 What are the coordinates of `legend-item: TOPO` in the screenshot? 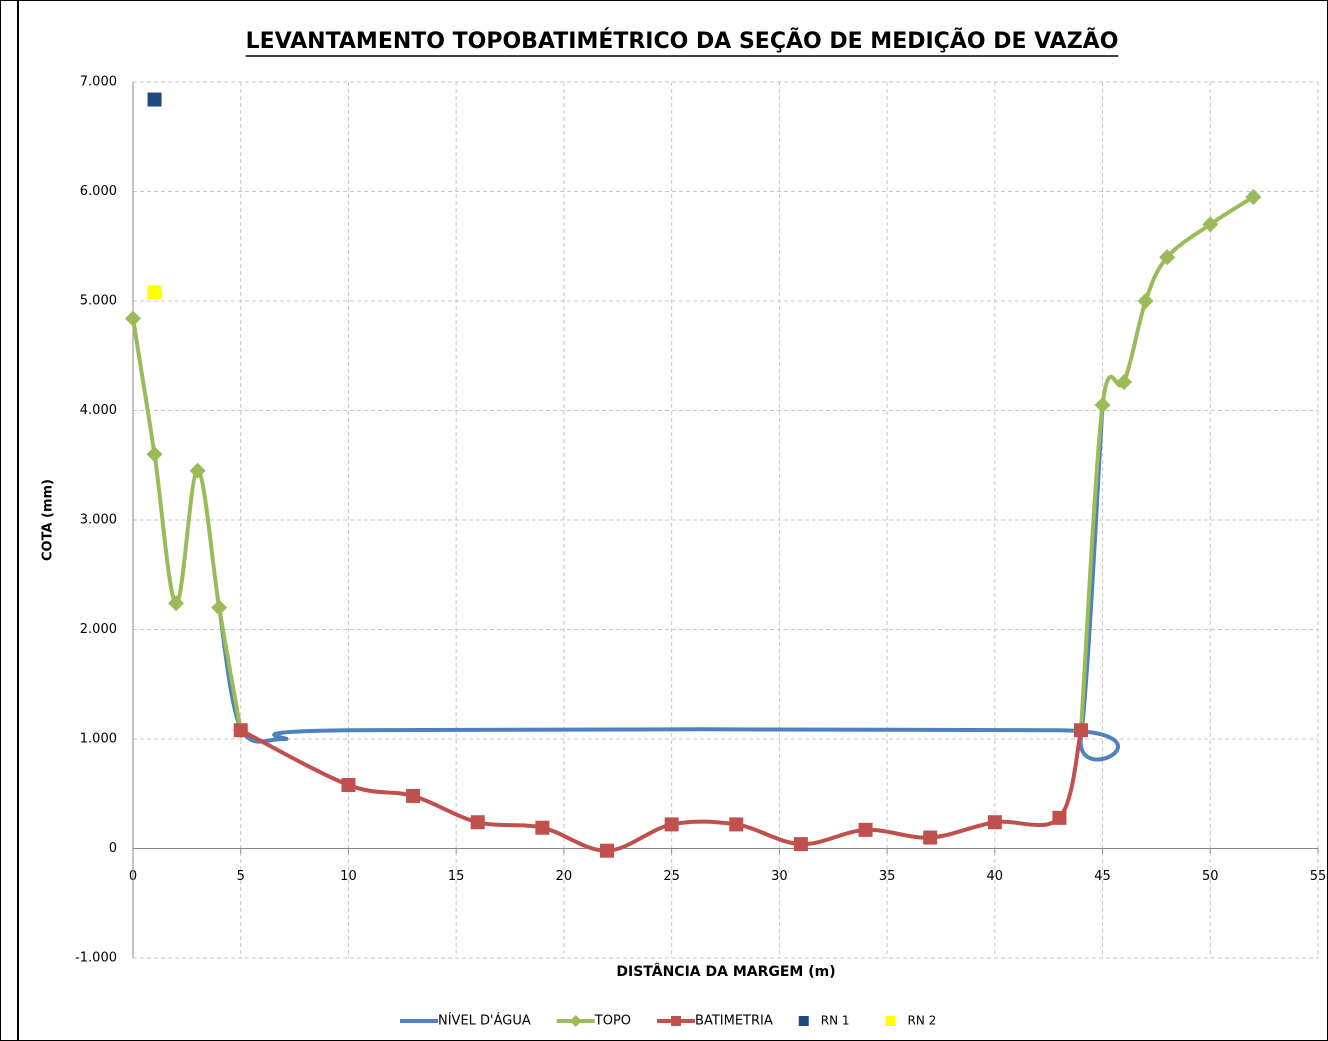 It's located at (593, 1021).